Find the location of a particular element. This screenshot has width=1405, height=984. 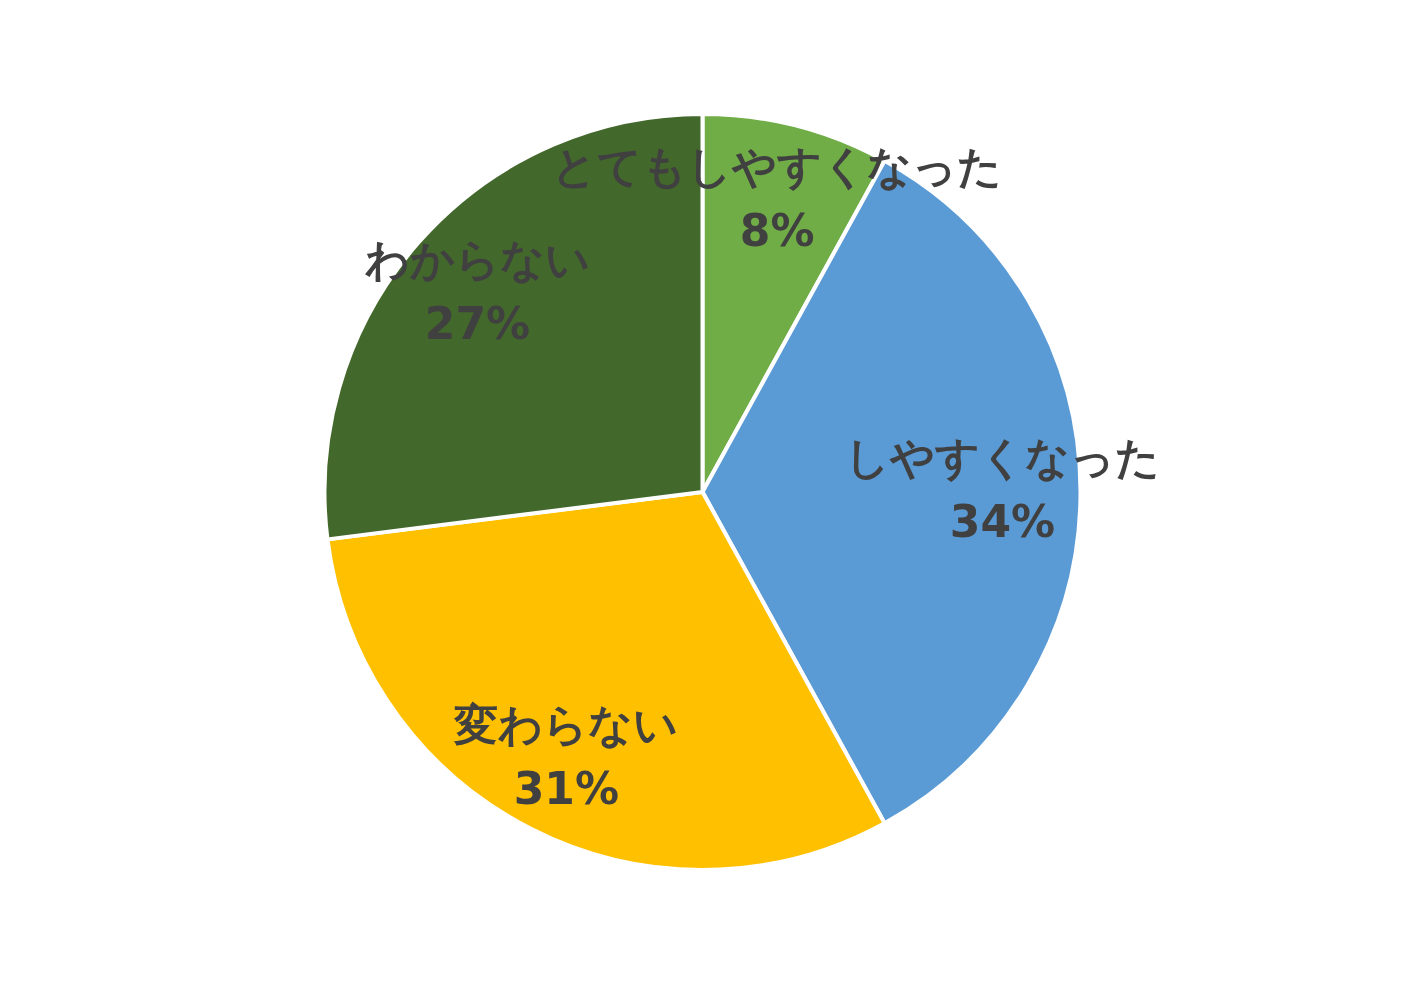

data-label: 31% is located at coordinates (566, 789).